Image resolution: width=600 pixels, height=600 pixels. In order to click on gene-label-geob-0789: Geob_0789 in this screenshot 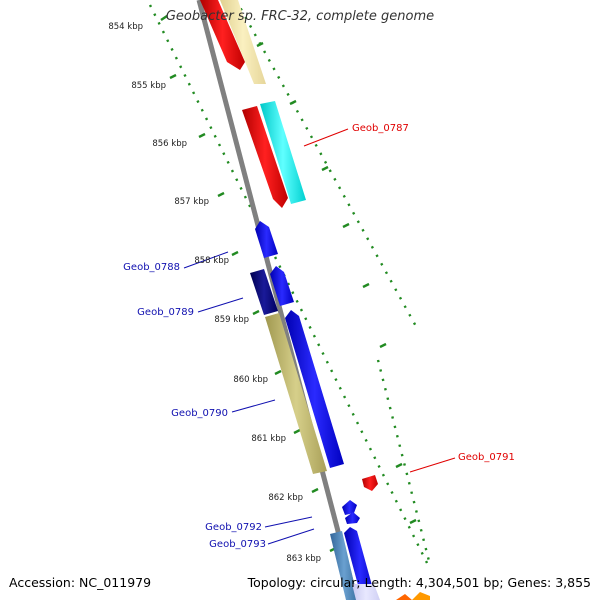, I will do `click(165, 312)`.